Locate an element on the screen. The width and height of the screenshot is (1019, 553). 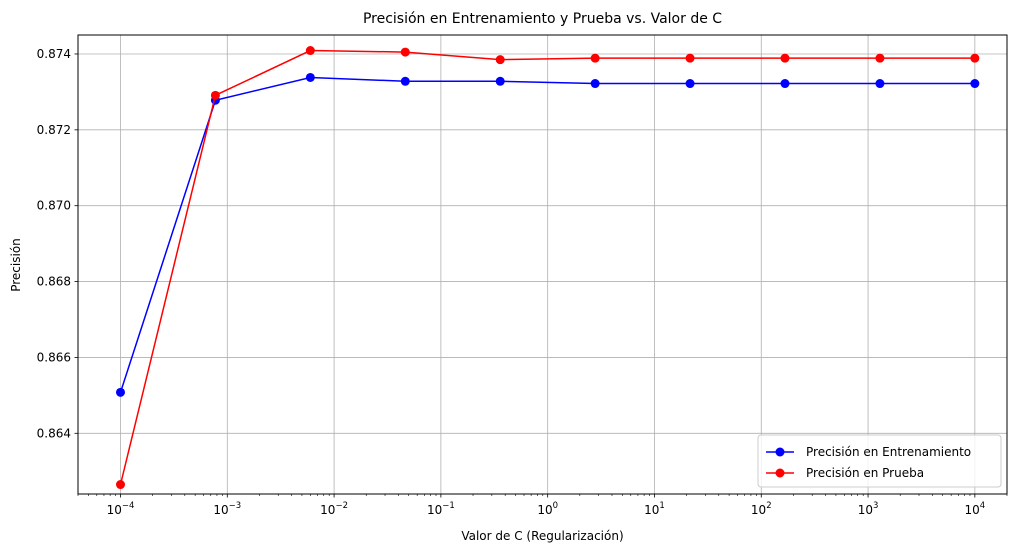
x-tick-label: 10⁴ is located at coordinates (975, 509).